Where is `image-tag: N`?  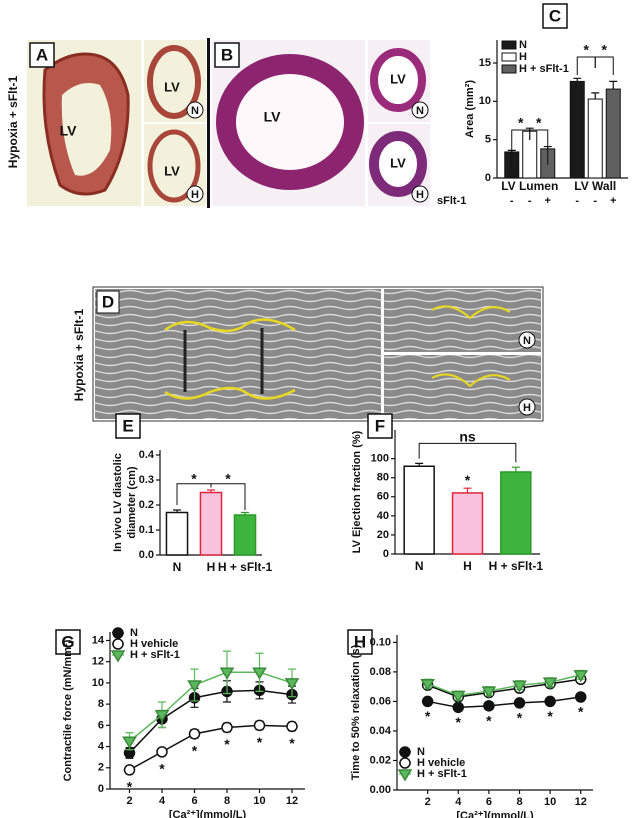
image-tag: N is located at coordinates (527, 341).